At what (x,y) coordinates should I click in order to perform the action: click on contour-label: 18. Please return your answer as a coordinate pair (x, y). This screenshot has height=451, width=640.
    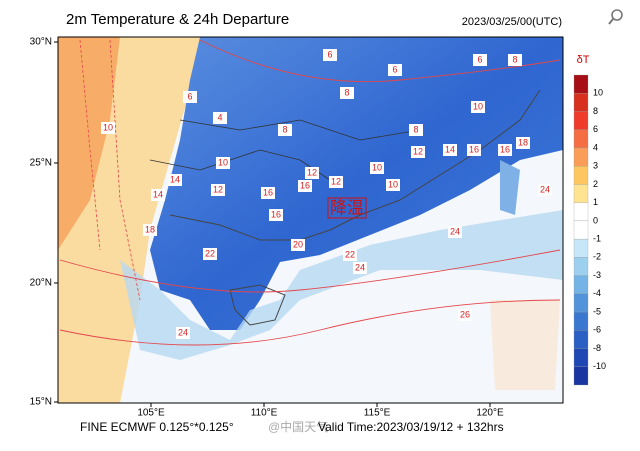
    Looking at the image, I should click on (150, 229).